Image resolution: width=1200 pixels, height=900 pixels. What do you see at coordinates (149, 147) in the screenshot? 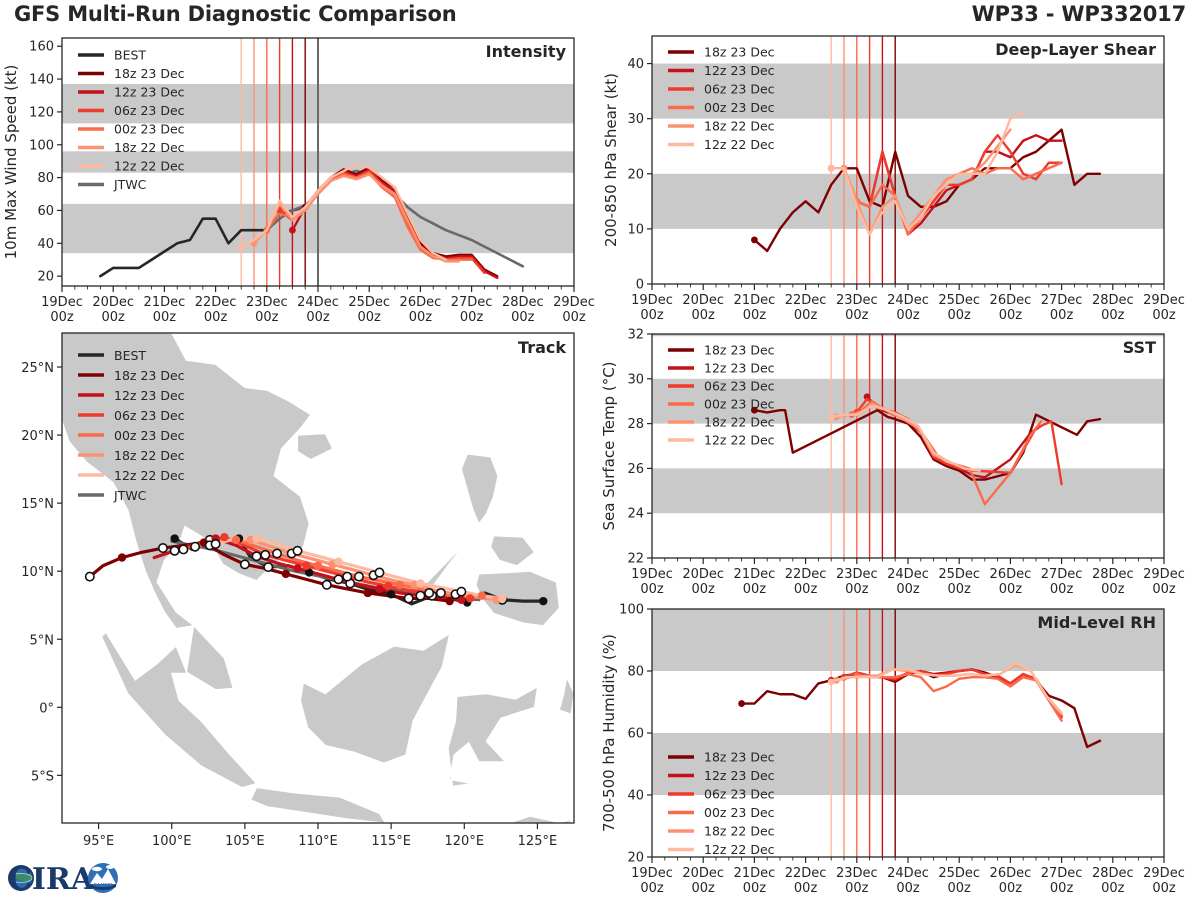
I see `legend-label: 18z 22 Dec` at bounding box center [149, 147].